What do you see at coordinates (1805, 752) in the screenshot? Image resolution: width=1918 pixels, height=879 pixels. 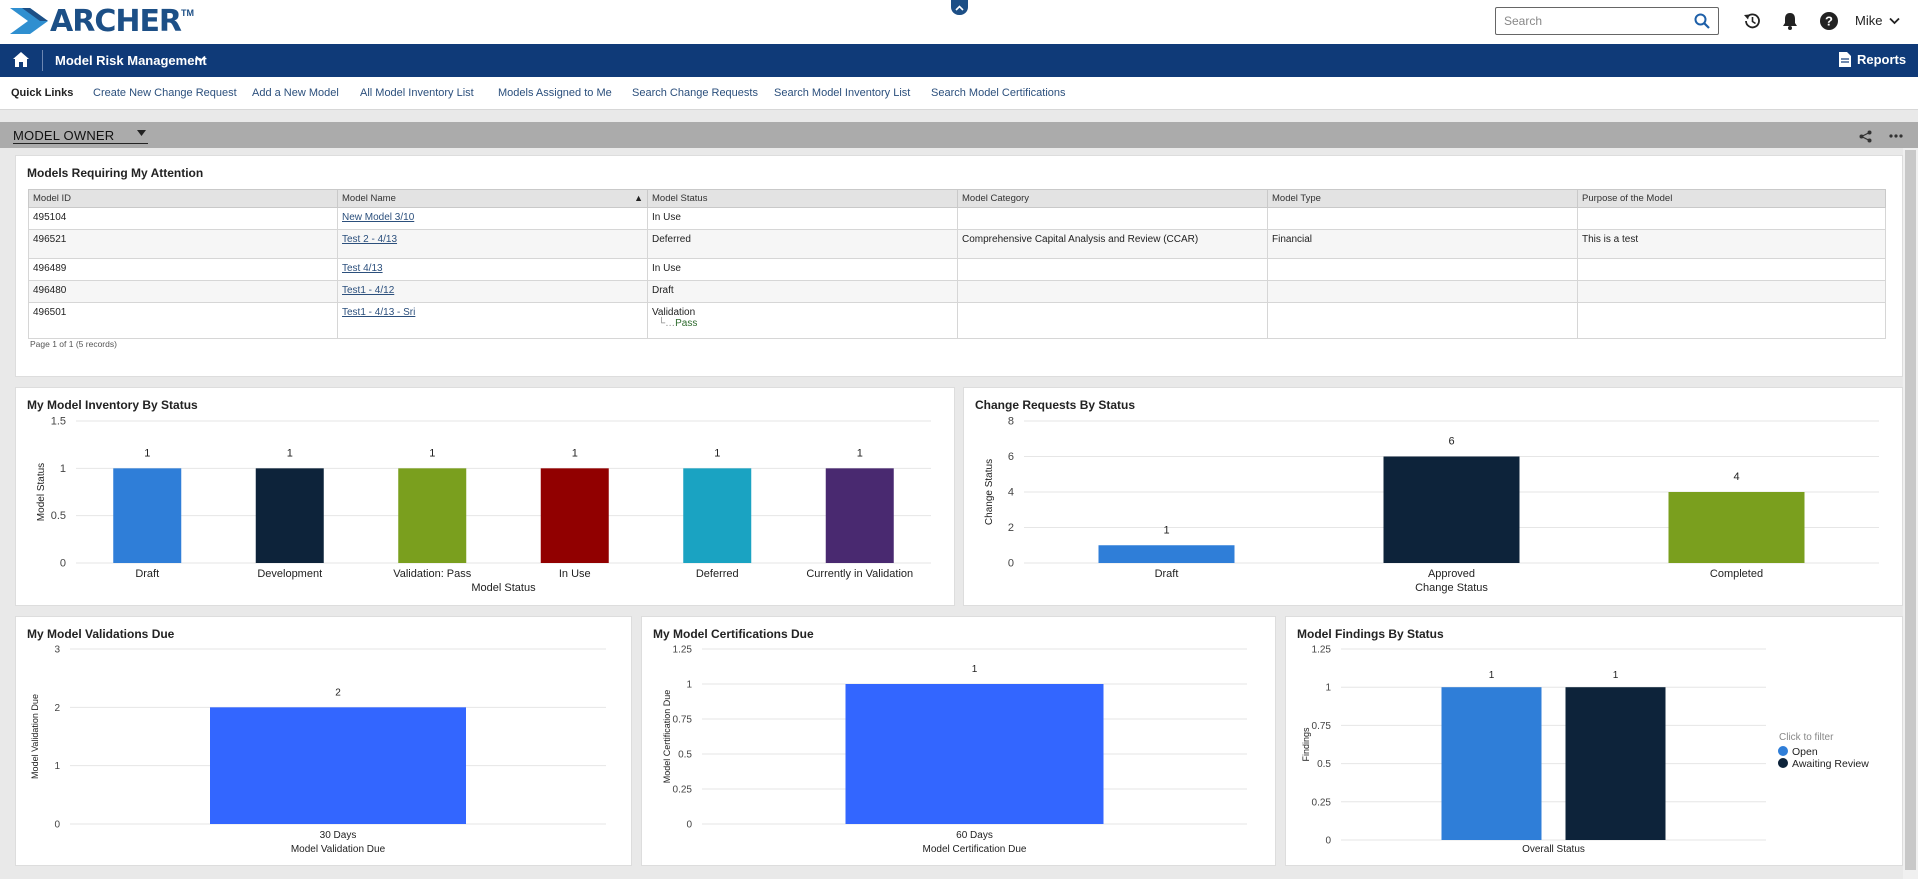 I see `legend-item: Open` at bounding box center [1805, 752].